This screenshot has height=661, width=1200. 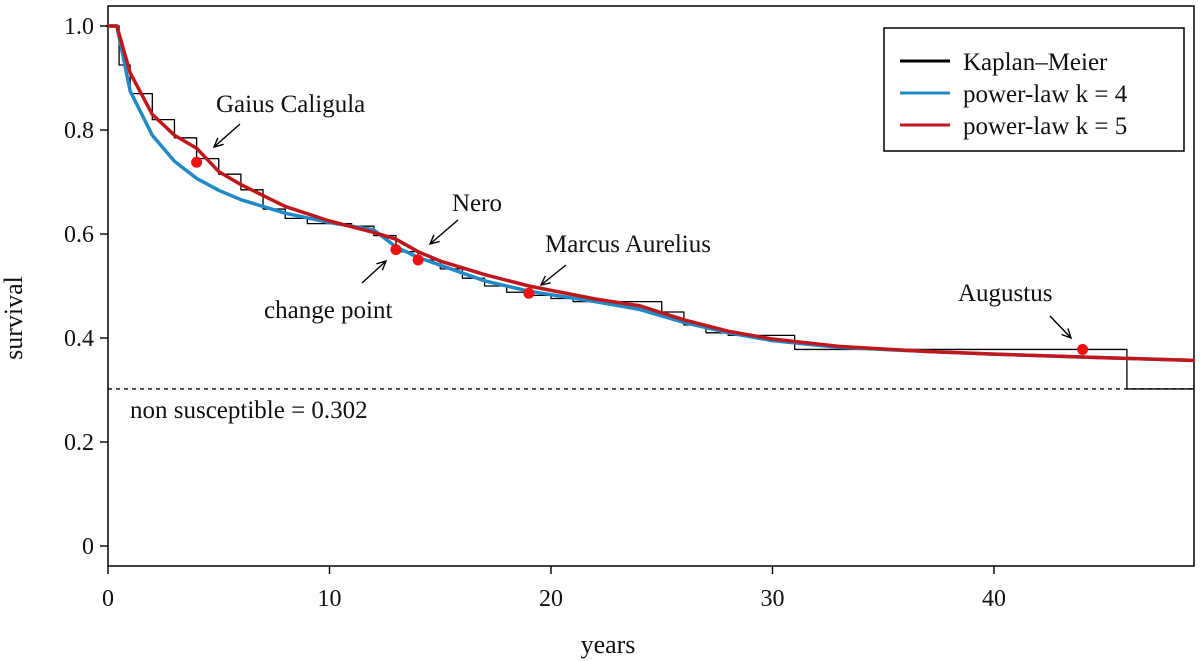 What do you see at coordinates (330, 599) in the screenshot?
I see `x-tick-label-10: 10` at bounding box center [330, 599].